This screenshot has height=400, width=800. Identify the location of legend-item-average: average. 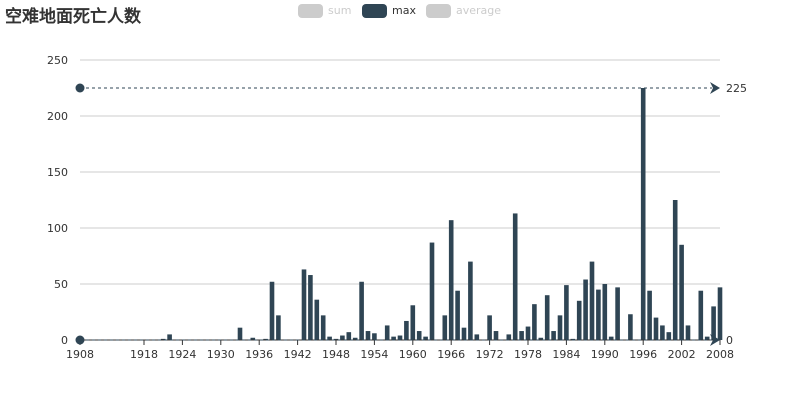
(463, 11).